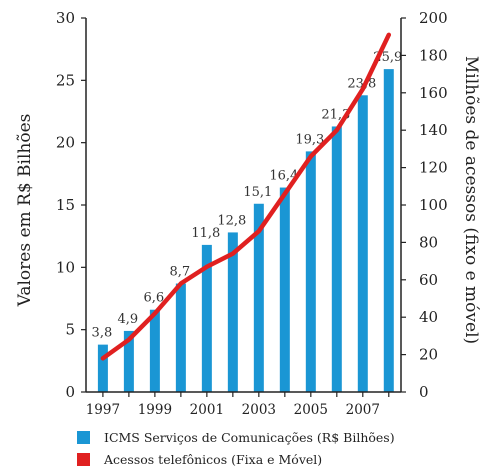  I want to click on right-y-tick-label: 40, so click(428, 317).